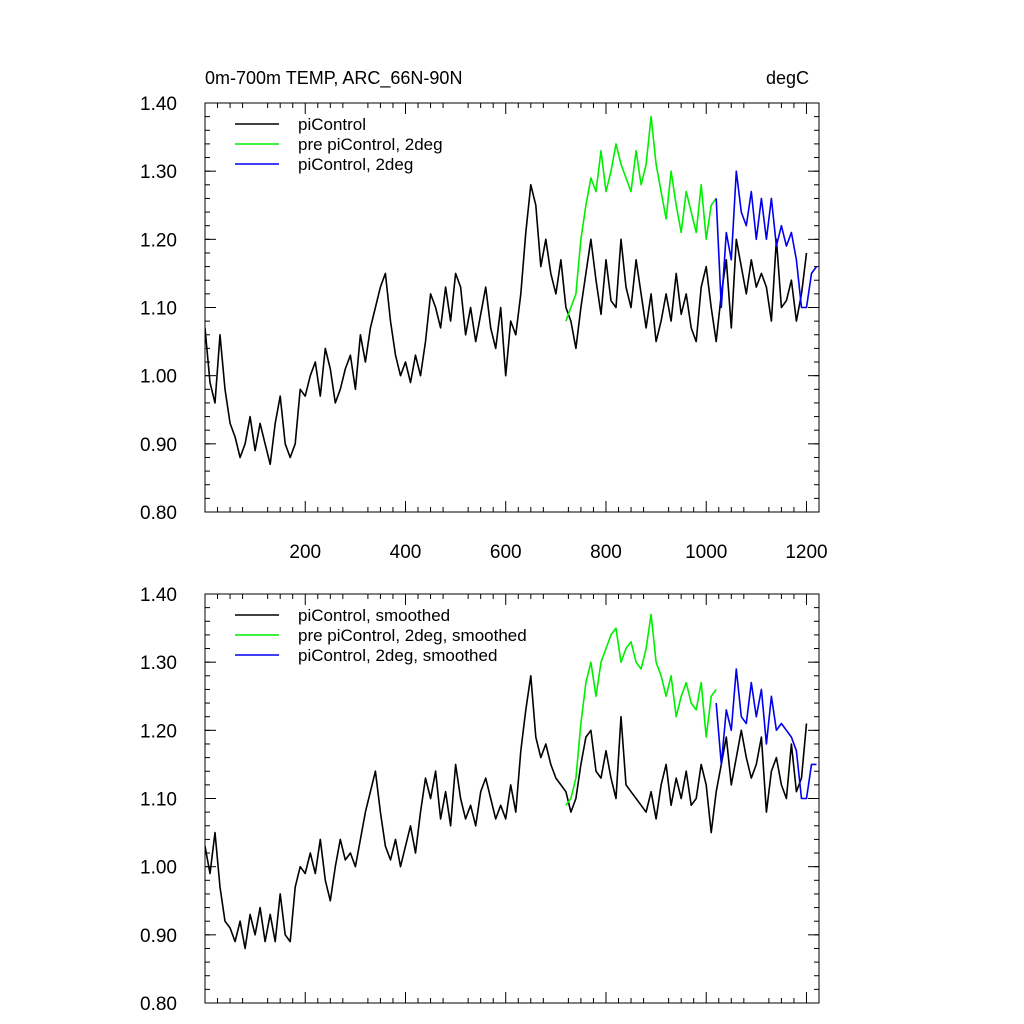 This screenshot has height=1024, width=1024. What do you see at coordinates (158, 240) in the screenshot?
I see `top-y-tick-label: 1.20` at bounding box center [158, 240].